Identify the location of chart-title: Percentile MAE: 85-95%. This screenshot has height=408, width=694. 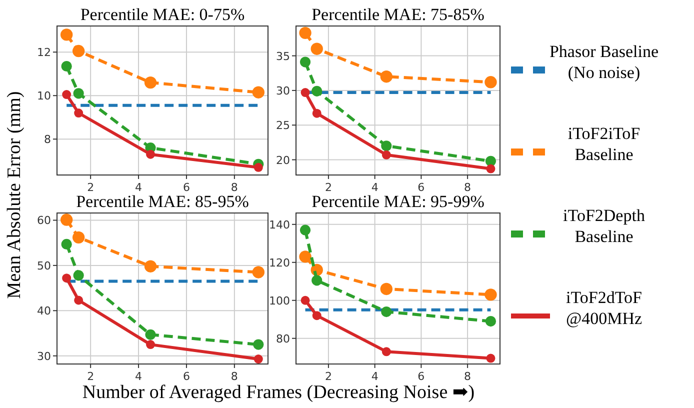
(162, 201).